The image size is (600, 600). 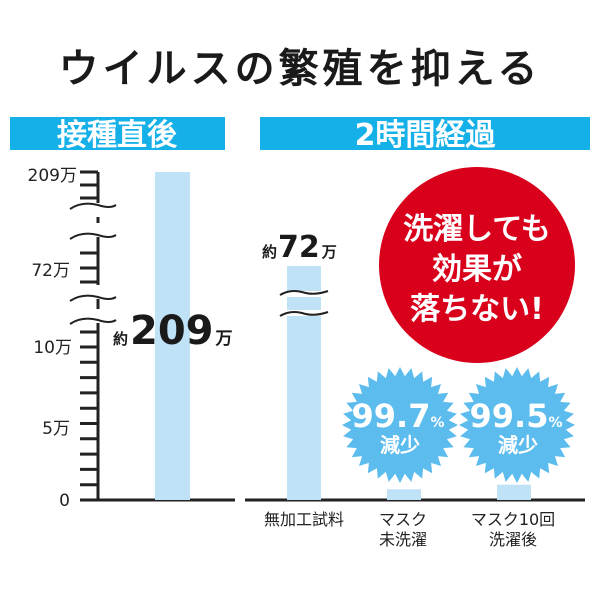 What do you see at coordinates (300, 69) in the screenshot?
I see `page-title: ウイルスの繁殖を抑える` at bounding box center [300, 69].